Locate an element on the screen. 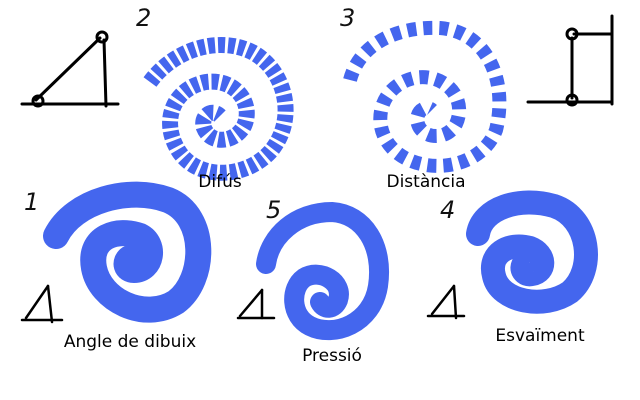 This screenshot has height=400, width=640. caption-fade: Esvaïment is located at coordinates (540, 336).